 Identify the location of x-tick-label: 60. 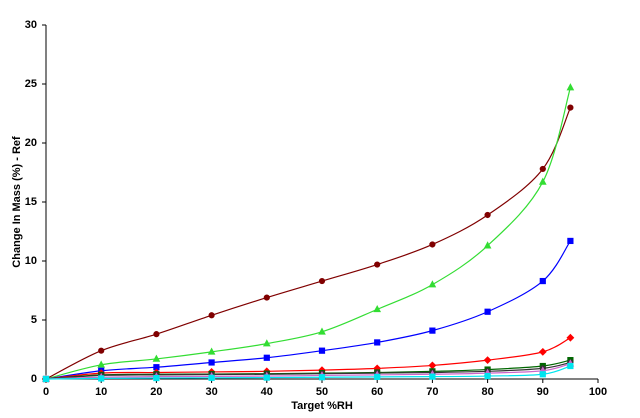
(377, 392).